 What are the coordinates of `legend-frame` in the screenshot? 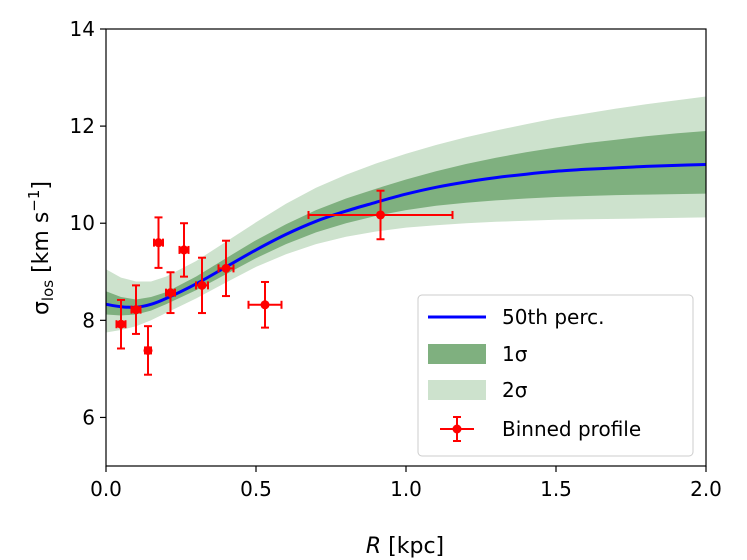 It's located at (555, 375).